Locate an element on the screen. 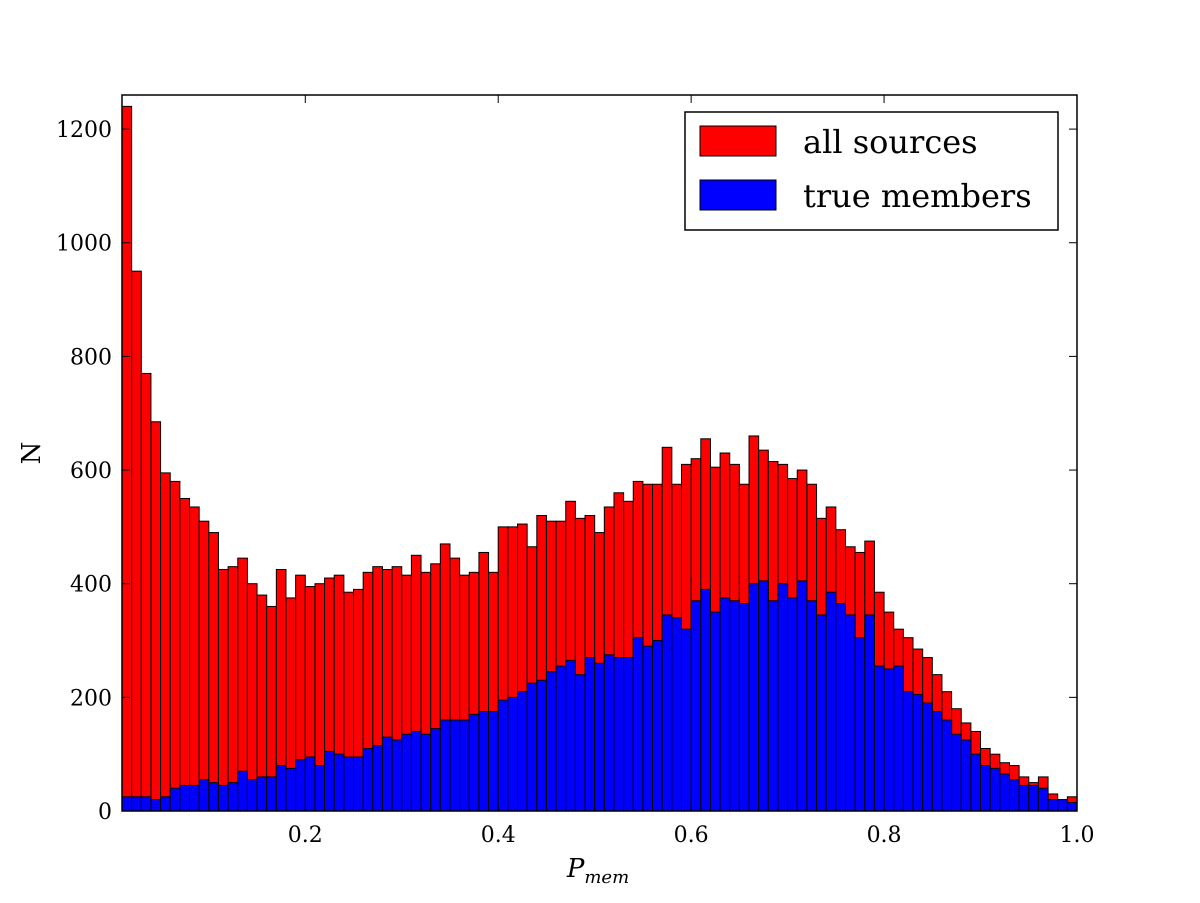 This screenshot has width=1200, height=903. x-tick-label: 0.2 is located at coordinates (305, 835).